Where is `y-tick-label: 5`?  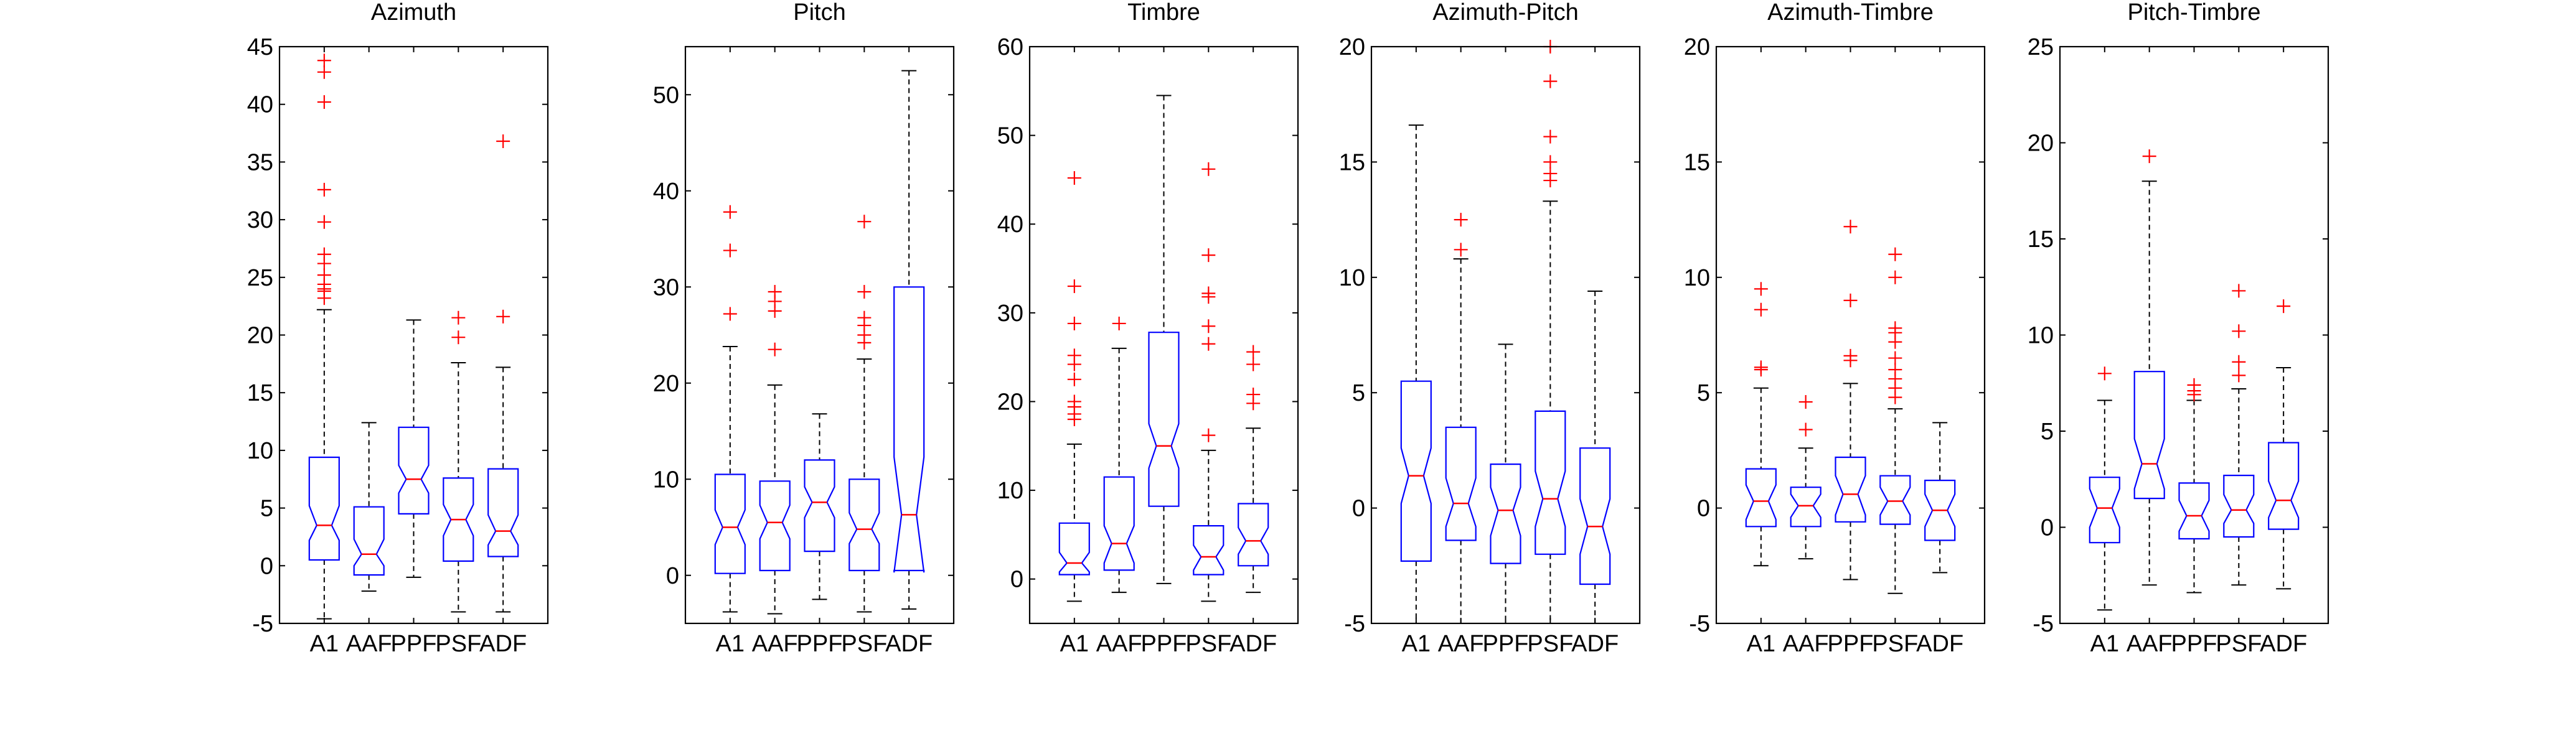
y-tick-label: 5 is located at coordinates (1703, 393).